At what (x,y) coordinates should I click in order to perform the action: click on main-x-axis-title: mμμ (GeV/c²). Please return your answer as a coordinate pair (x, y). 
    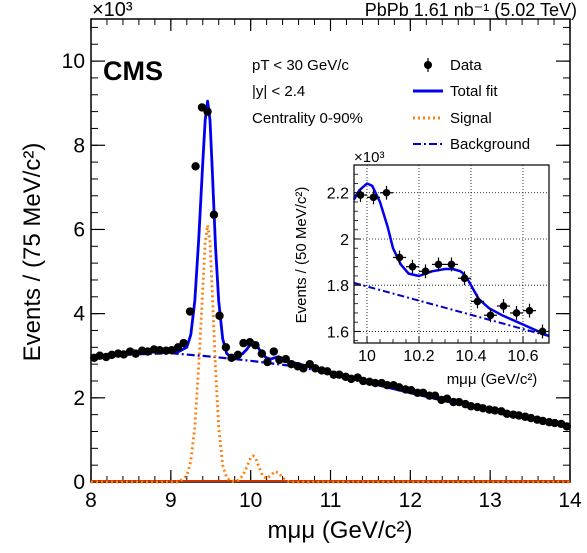
    Looking at the image, I should click on (340, 530).